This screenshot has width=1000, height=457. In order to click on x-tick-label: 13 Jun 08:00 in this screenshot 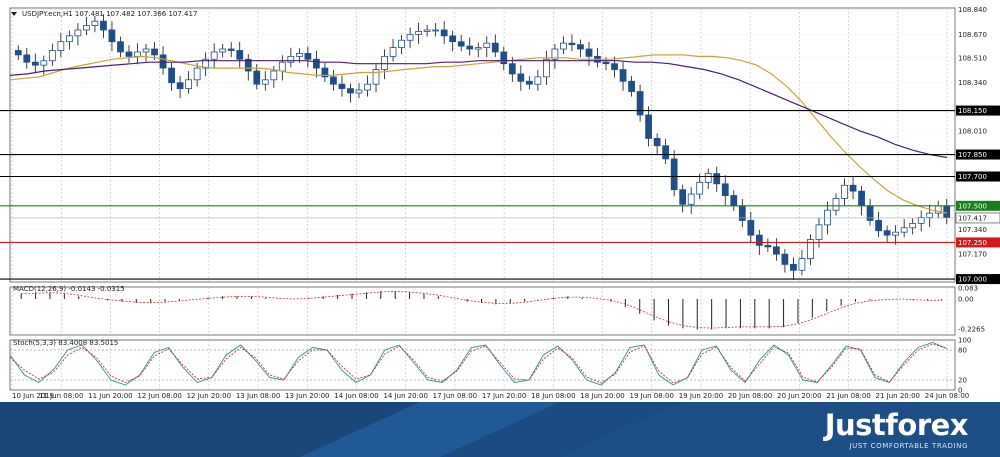, I will do `click(258, 396)`.